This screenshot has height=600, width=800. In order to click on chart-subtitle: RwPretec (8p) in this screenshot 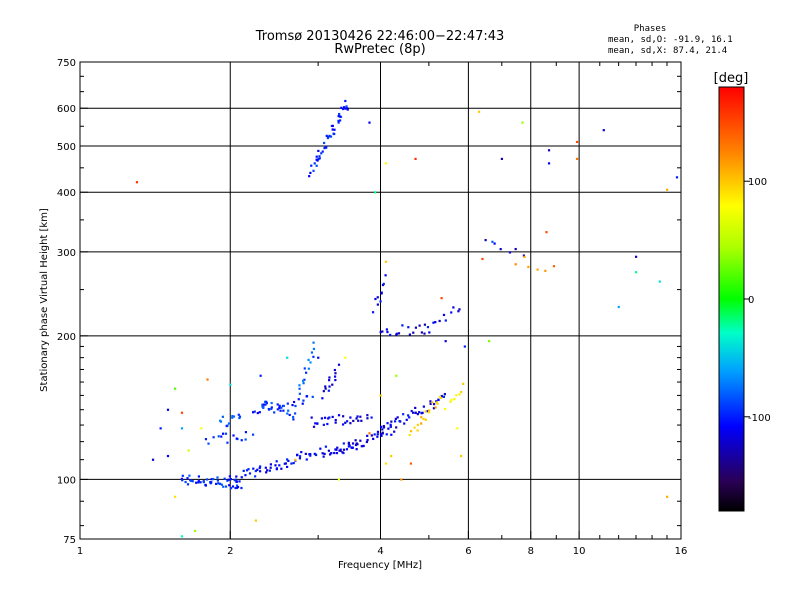, I will do `click(379, 49)`.